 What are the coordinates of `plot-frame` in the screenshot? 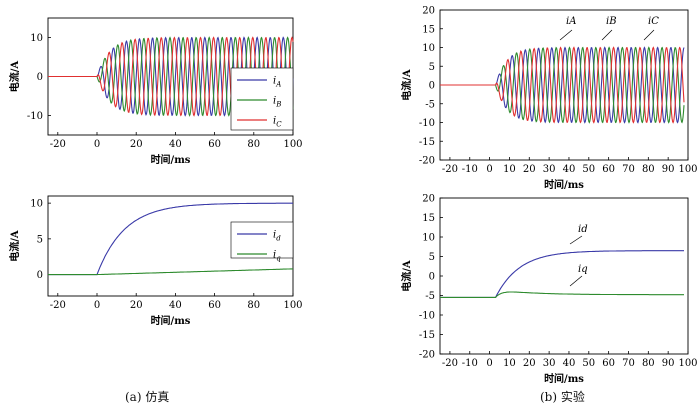 It's located at (564, 276).